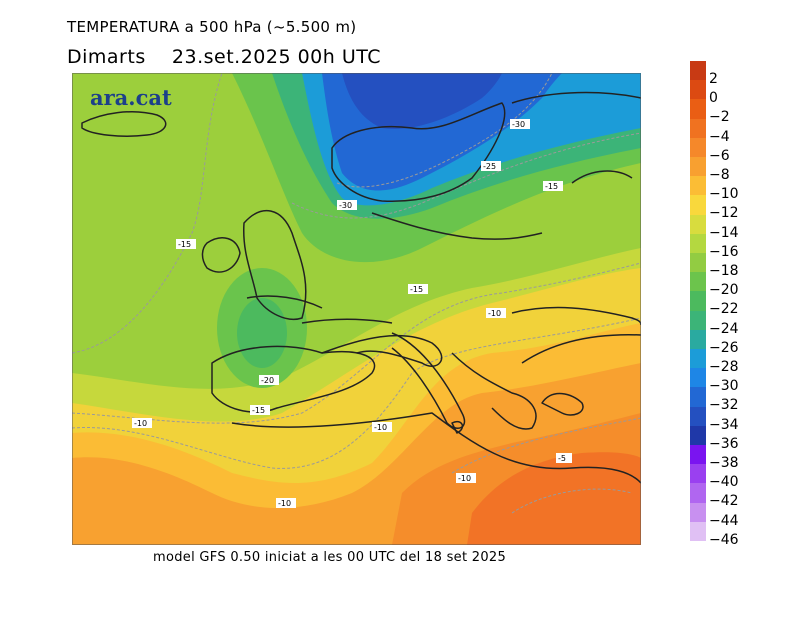  I want to click on legend-label: −44, so click(724, 520).